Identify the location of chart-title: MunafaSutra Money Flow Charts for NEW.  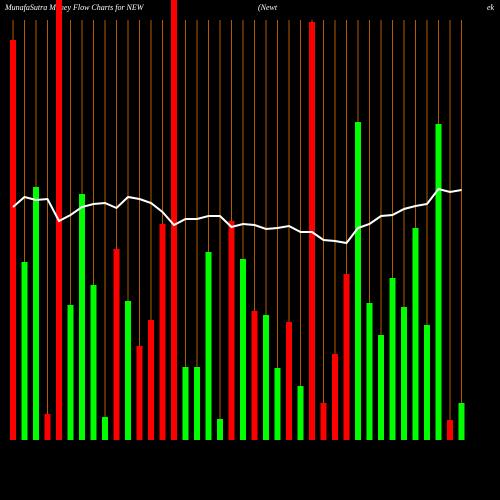
(74, 7).